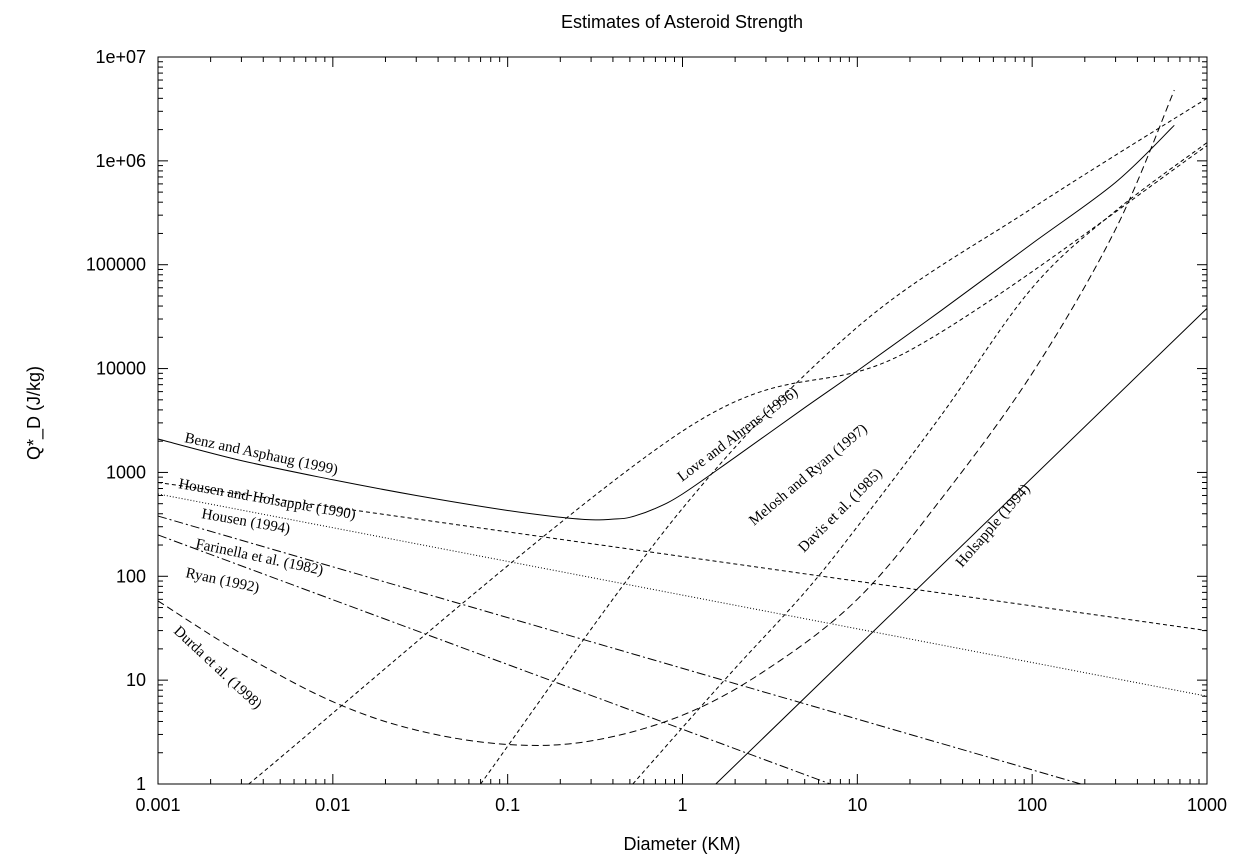 This screenshot has height=865, width=1247. What do you see at coordinates (120, 161) in the screenshot?
I see `y-tick-label: 1e+06` at bounding box center [120, 161].